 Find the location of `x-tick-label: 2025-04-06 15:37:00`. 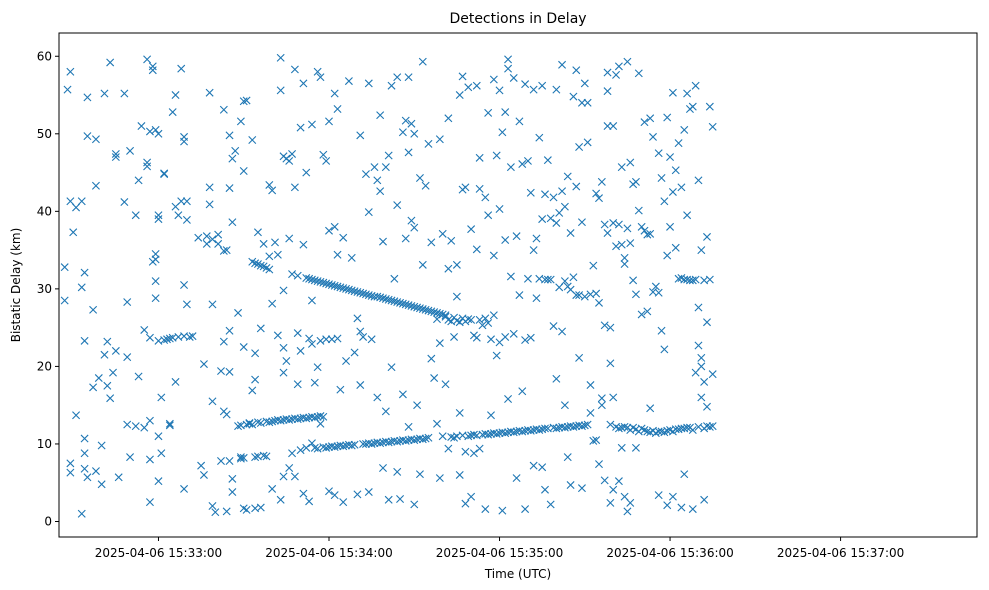

x-tick-label: 2025-04-06 15:37:00 is located at coordinates (840, 553).